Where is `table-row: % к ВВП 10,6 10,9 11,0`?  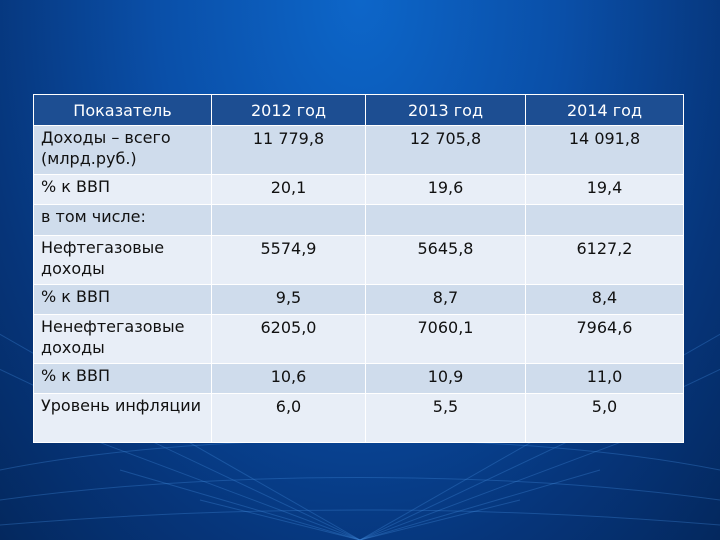
table-row: % к ВВП 10,6 10,9 11,0 is located at coordinates (358, 378).